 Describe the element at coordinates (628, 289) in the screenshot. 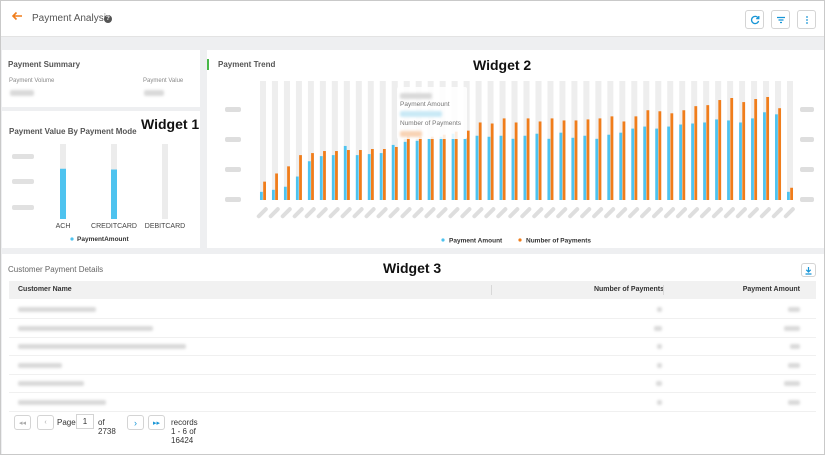

I see `col-number-of-payments: Number of Payments` at that location.